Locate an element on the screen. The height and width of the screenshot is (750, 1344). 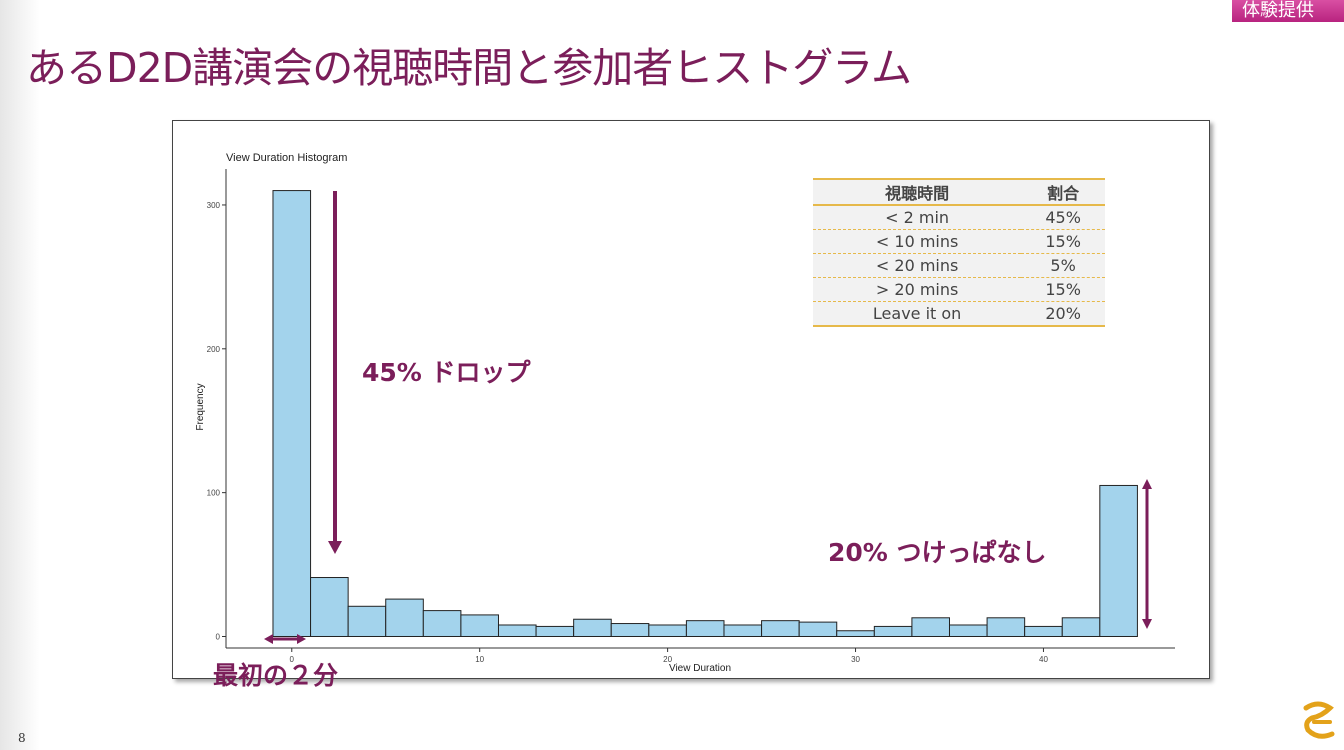
x-tick-label: 20 is located at coordinates (667, 659).